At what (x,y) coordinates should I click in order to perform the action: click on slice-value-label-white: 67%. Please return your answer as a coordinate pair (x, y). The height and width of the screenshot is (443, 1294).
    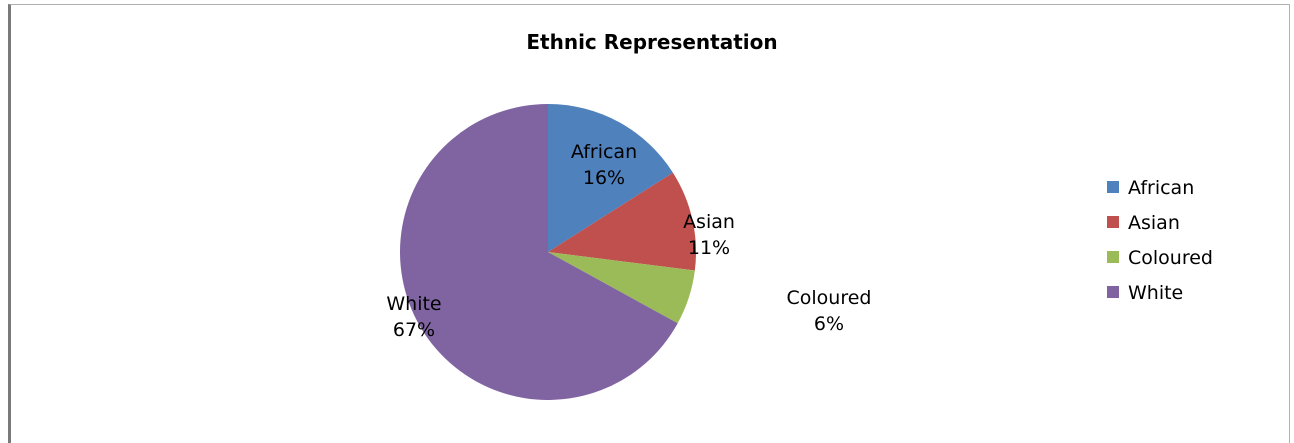
    Looking at the image, I should click on (414, 330).